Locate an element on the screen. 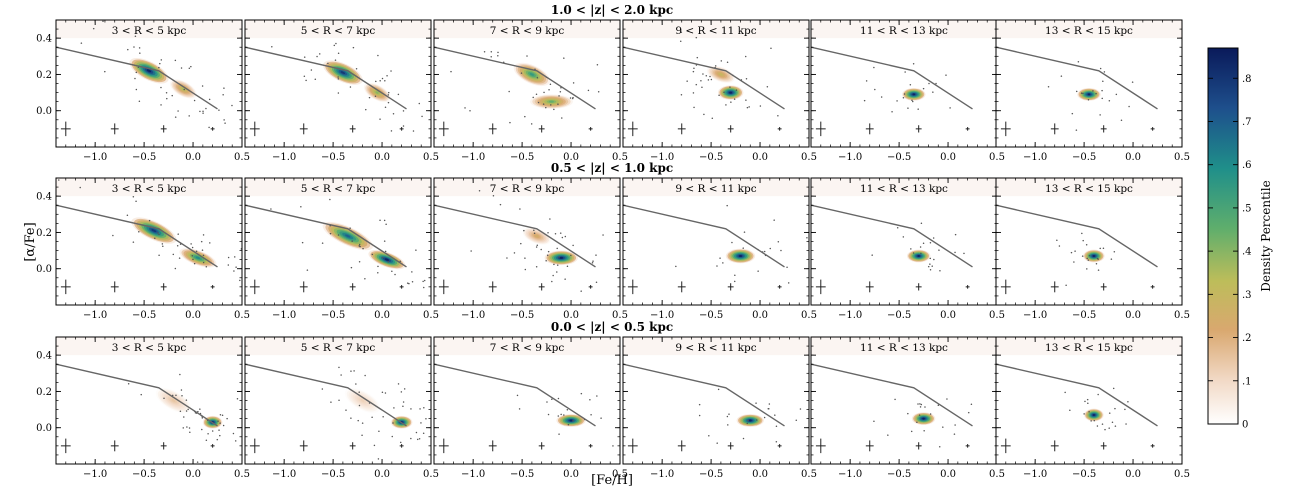 The width and height of the screenshot is (1291, 497). panel: −1.0 −0.5 0.0 0.5 11 < R < 13 kpc is located at coordinates (907, 249).